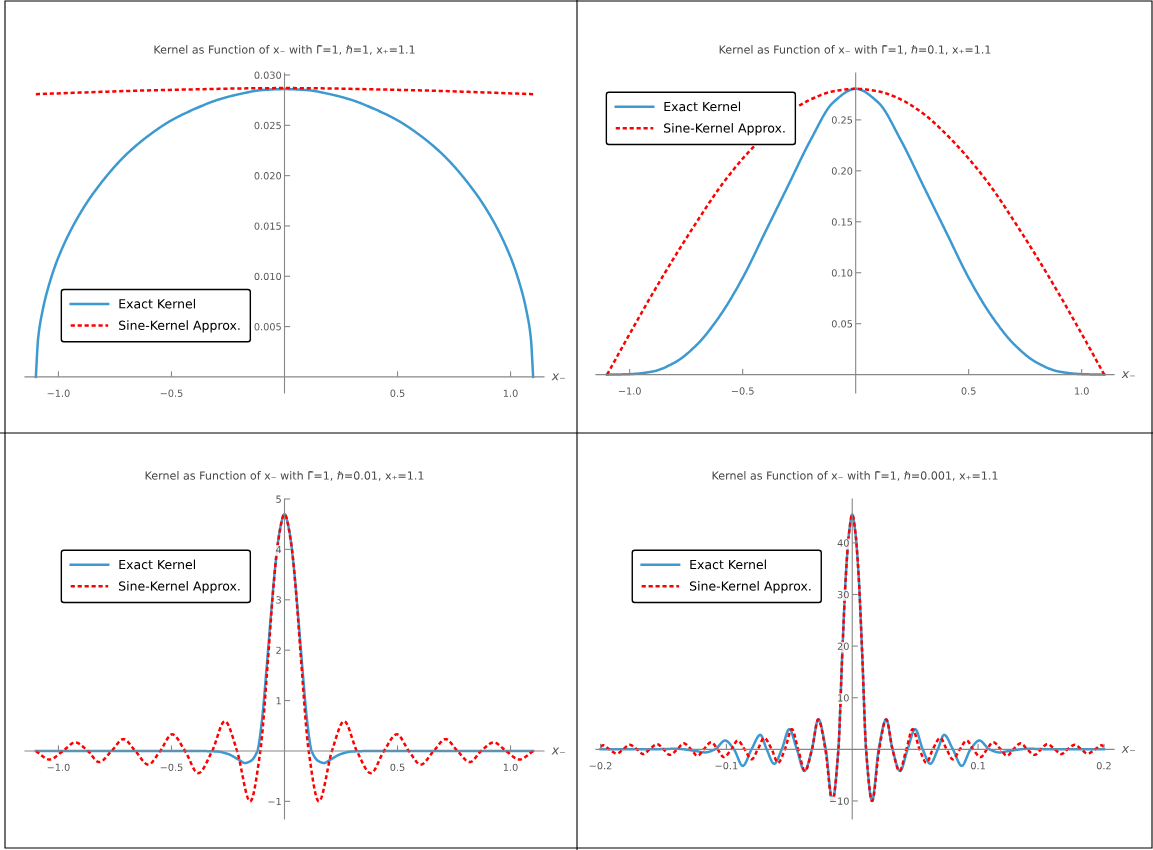  What do you see at coordinates (278, 701) in the screenshot?
I see `y-tick-label: 1` at bounding box center [278, 701].